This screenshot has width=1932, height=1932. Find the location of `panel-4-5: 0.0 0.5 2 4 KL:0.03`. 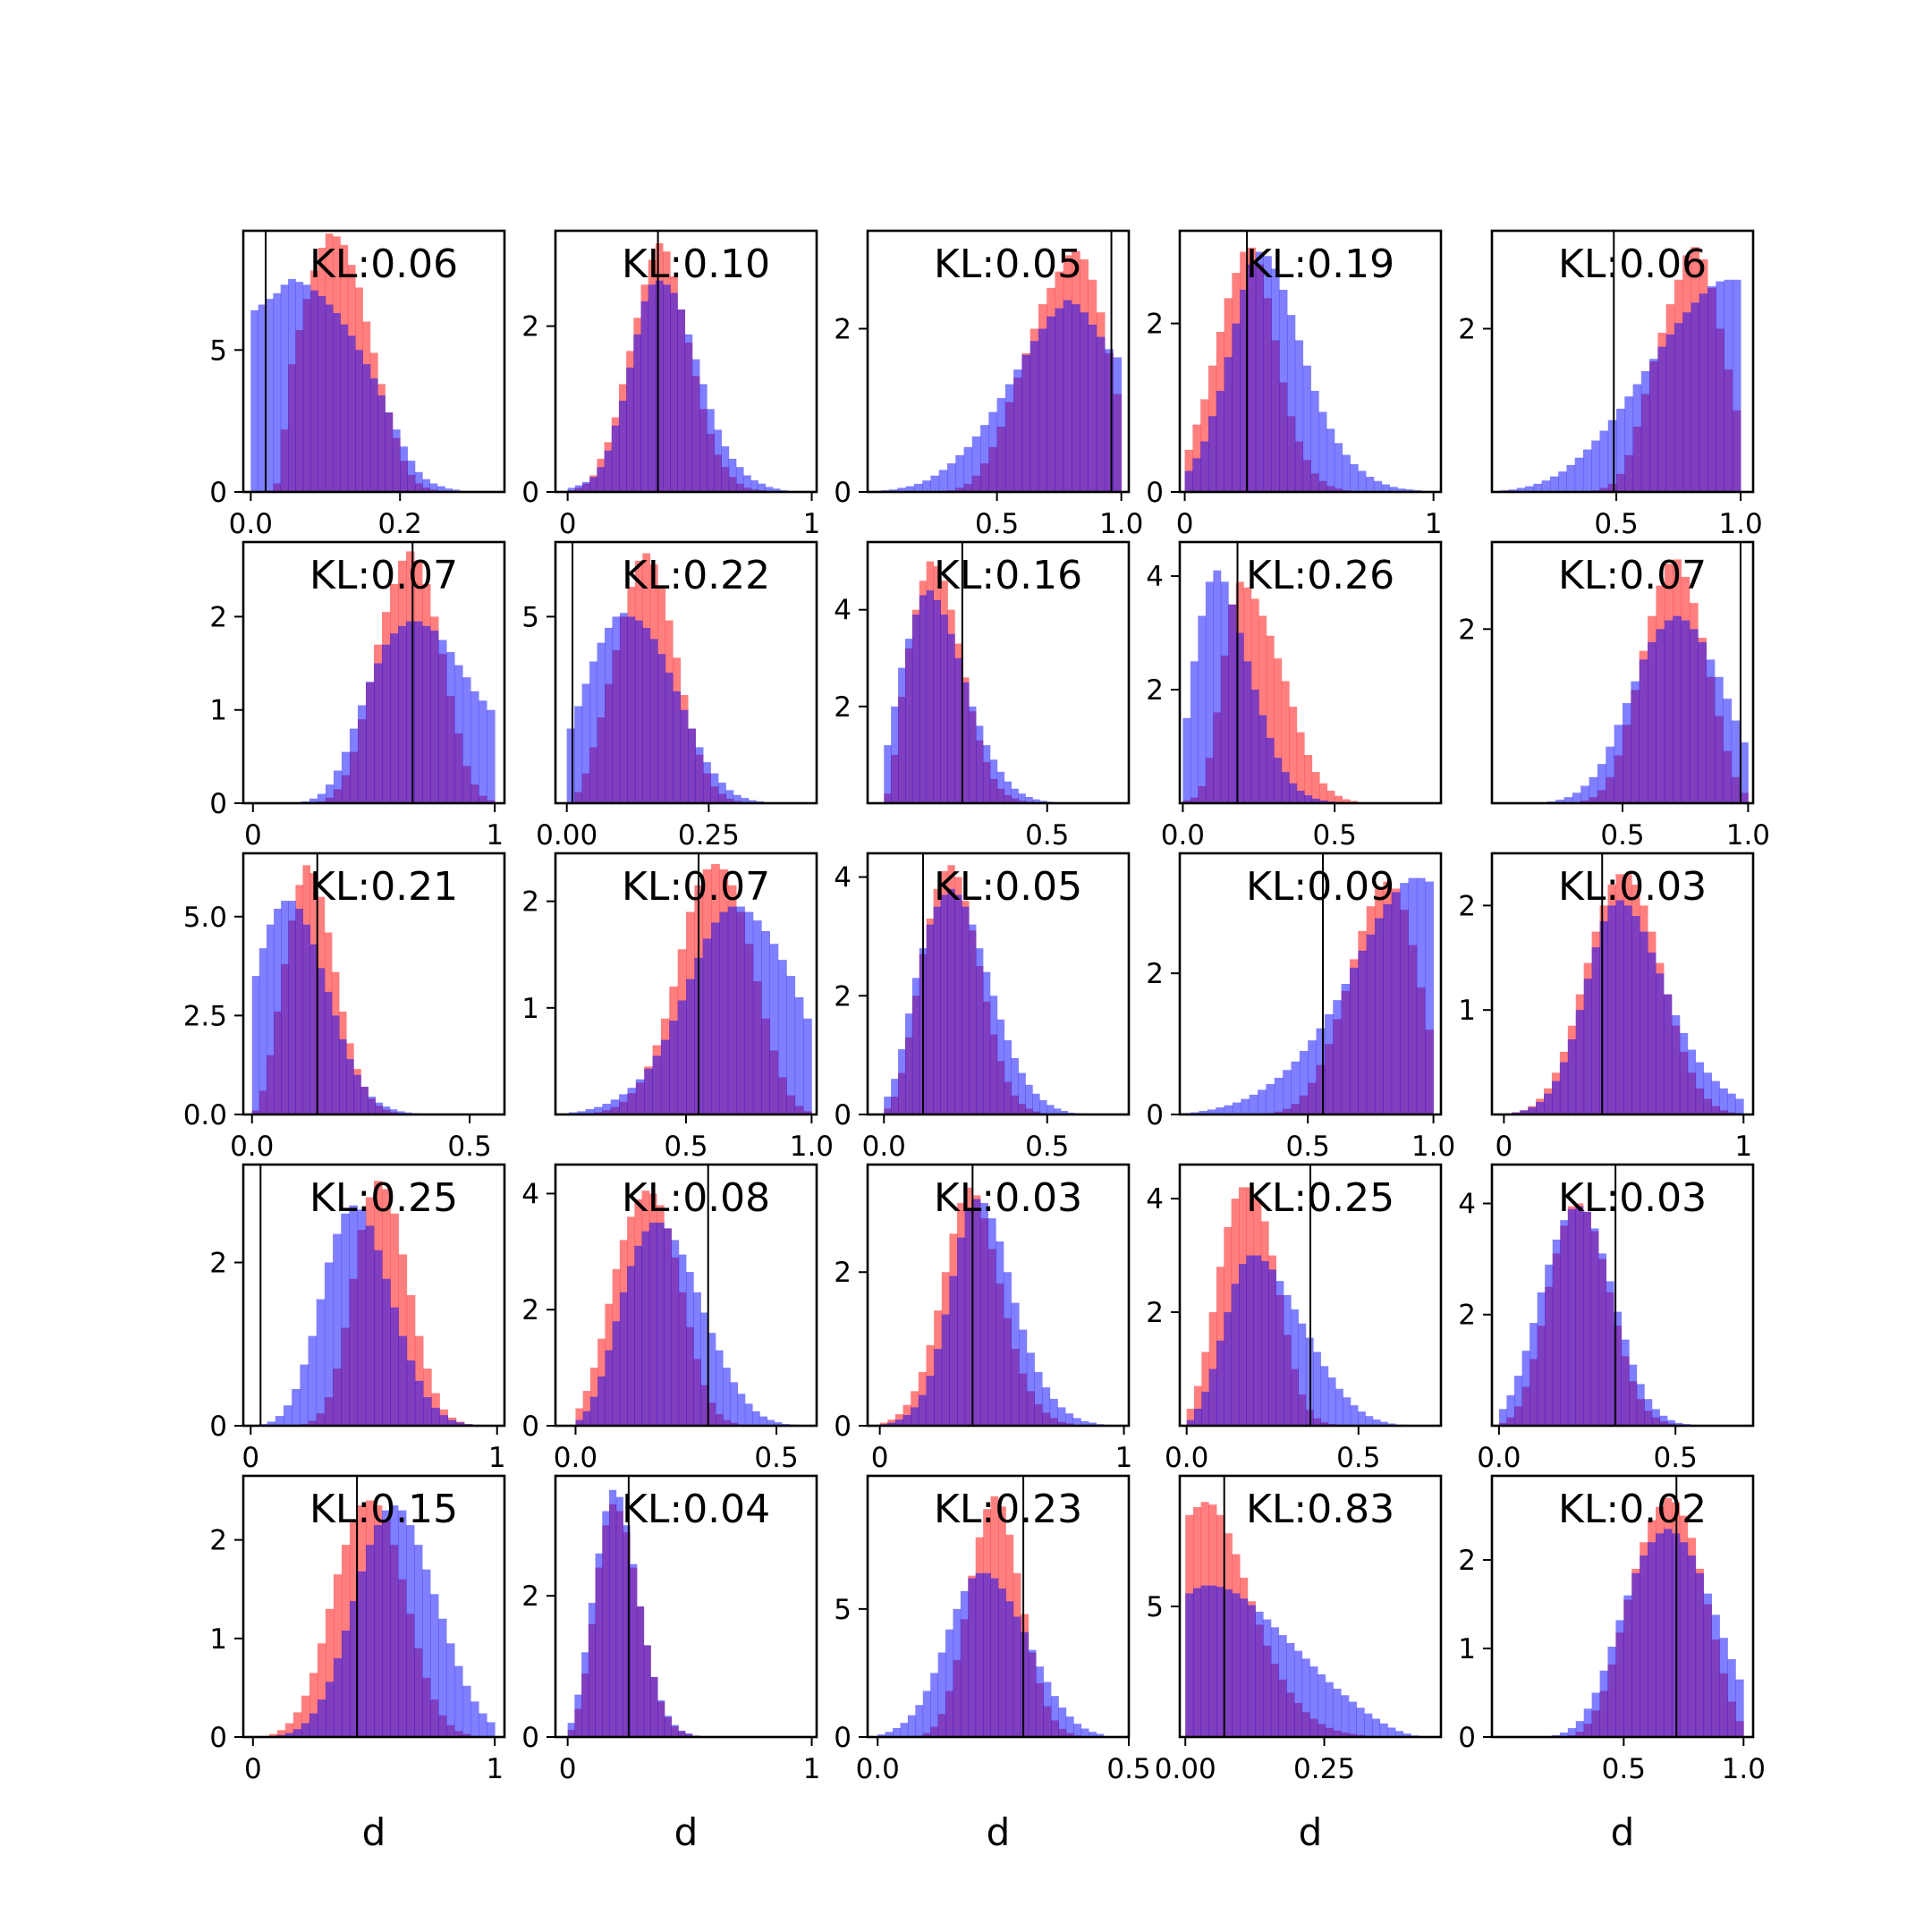

panel-4-5: 0.0 0.5 2 4 KL:0.03 is located at coordinates (1606, 1318).